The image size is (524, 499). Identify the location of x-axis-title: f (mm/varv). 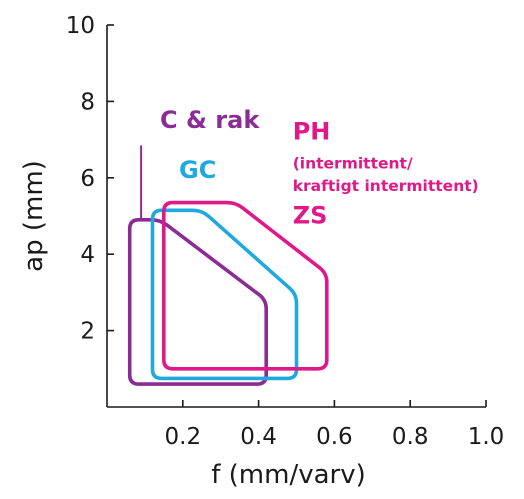
(288, 475).